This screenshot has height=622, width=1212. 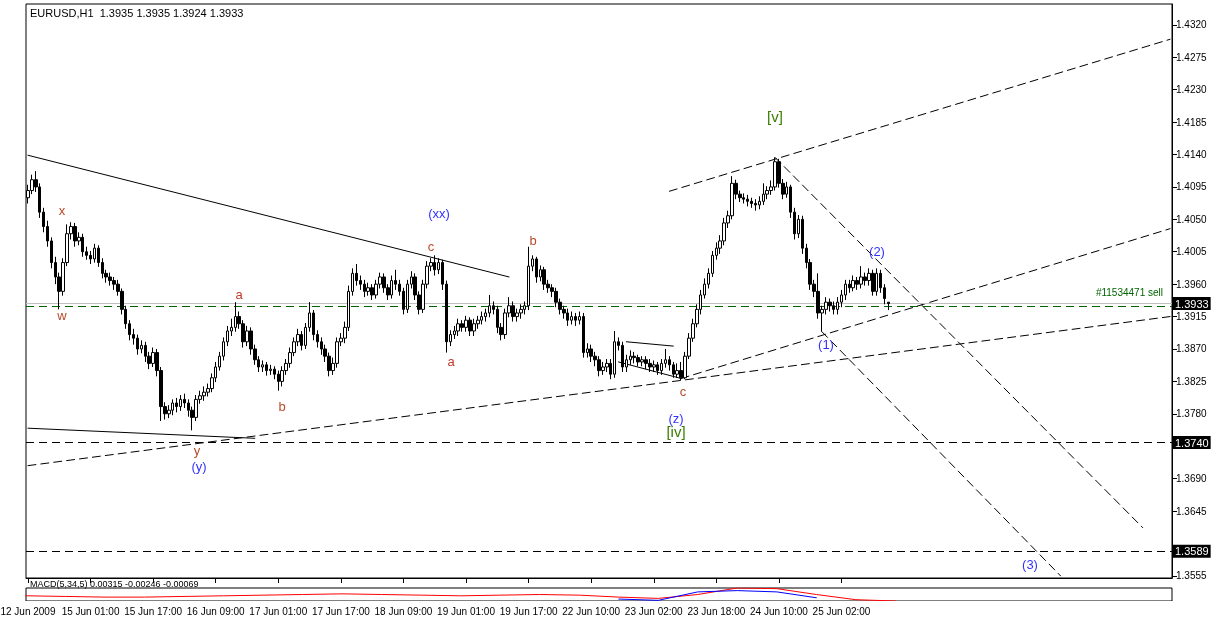 What do you see at coordinates (1192, 551) in the screenshot?
I see `ref-line-label: 1.3589` at bounding box center [1192, 551].